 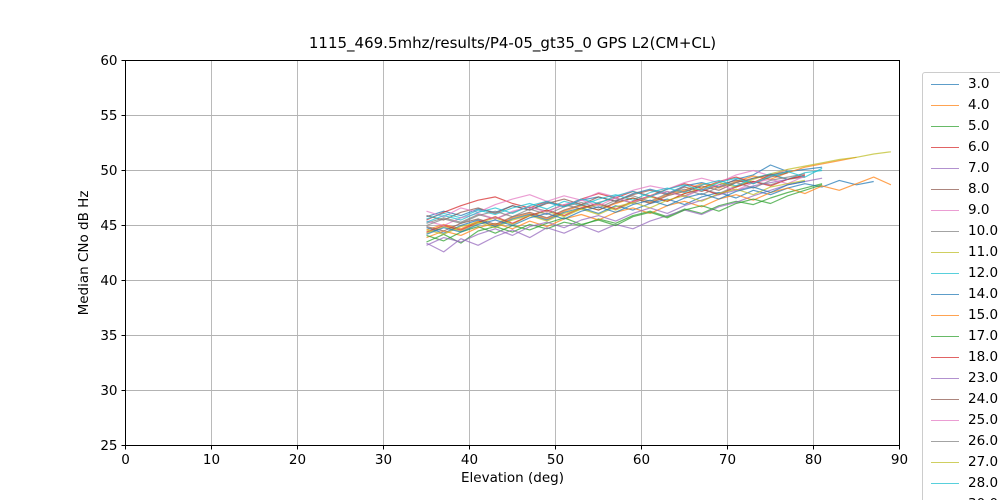 What do you see at coordinates (983, 441) in the screenshot?
I see `legend-label: 26.0` at bounding box center [983, 441].